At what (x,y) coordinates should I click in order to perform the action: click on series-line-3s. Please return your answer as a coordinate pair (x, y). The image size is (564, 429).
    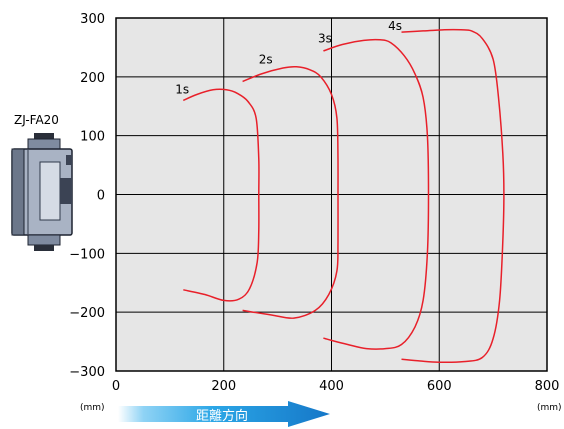
    Looking at the image, I should click on (376, 194).